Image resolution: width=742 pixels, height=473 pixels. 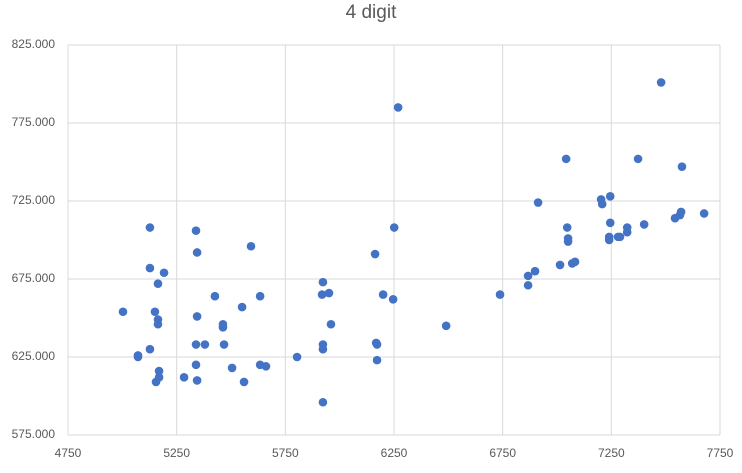 What do you see at coordinates (394, 453) in the screenshot?
I see `x-tick-label: 6250` at bounding box center [394, 453].